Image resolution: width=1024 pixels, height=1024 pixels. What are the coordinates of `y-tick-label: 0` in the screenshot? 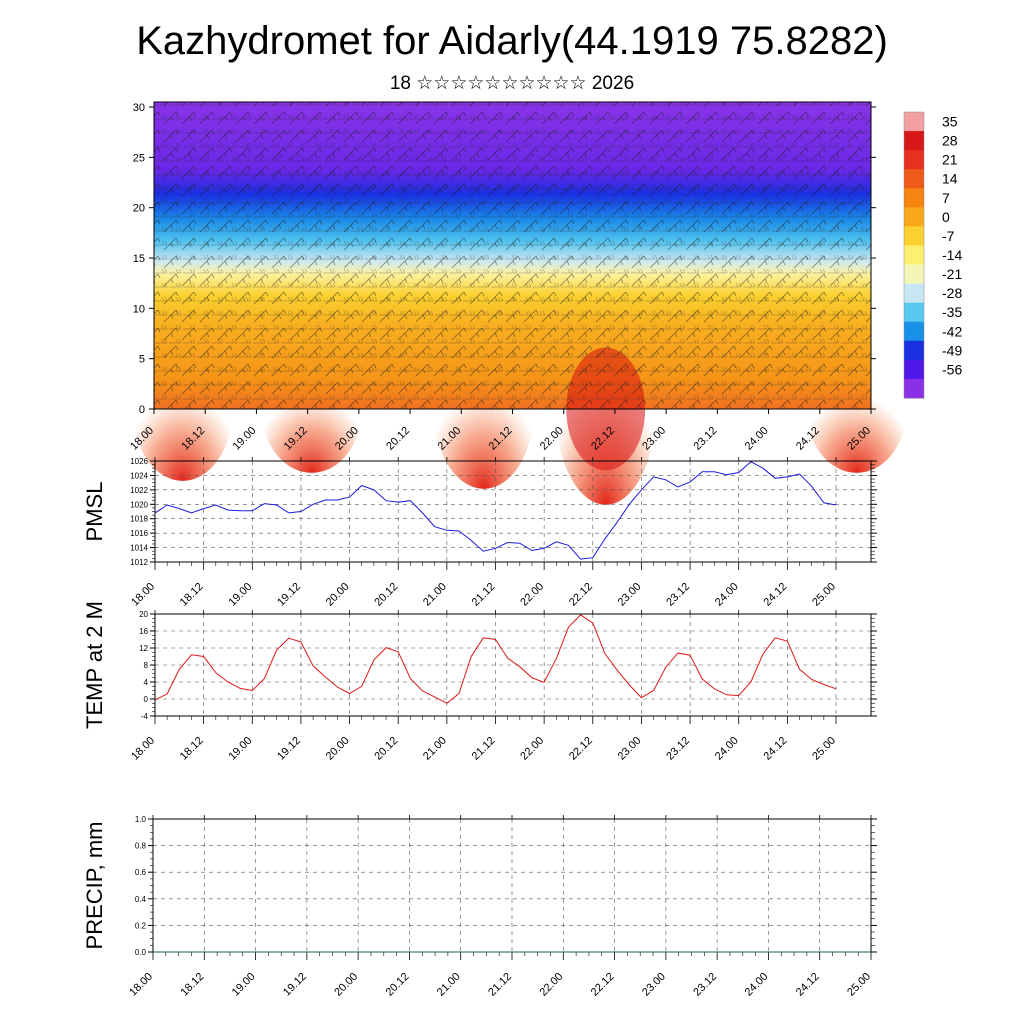 It's located at (142, 410).